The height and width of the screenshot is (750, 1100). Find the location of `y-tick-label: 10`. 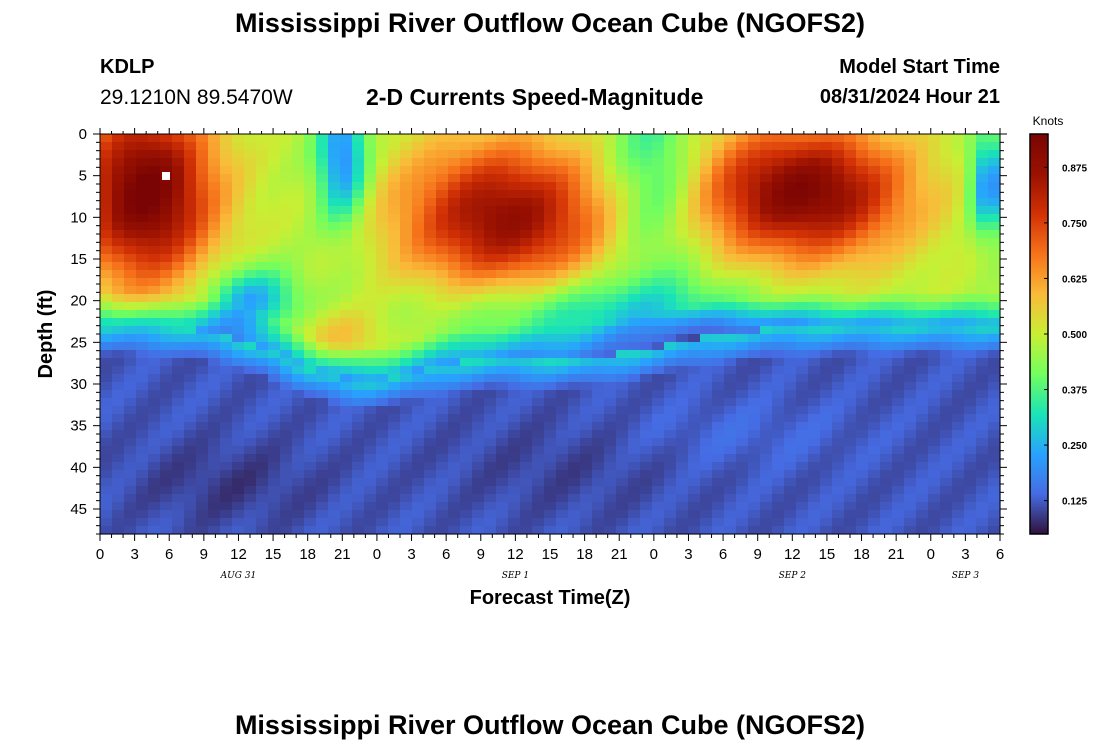

y-tick-label: 10 is located at coordinates (78, 217).